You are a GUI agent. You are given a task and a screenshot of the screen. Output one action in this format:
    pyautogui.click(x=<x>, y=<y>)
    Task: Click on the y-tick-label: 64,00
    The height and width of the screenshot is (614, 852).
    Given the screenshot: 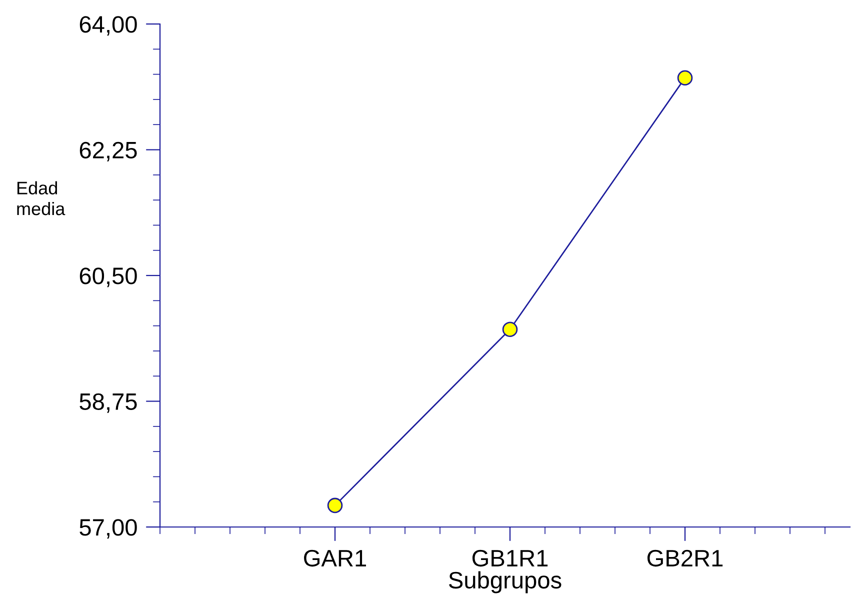 What is the action you would take?
    pyautogui.click(x=108, y=26)
    